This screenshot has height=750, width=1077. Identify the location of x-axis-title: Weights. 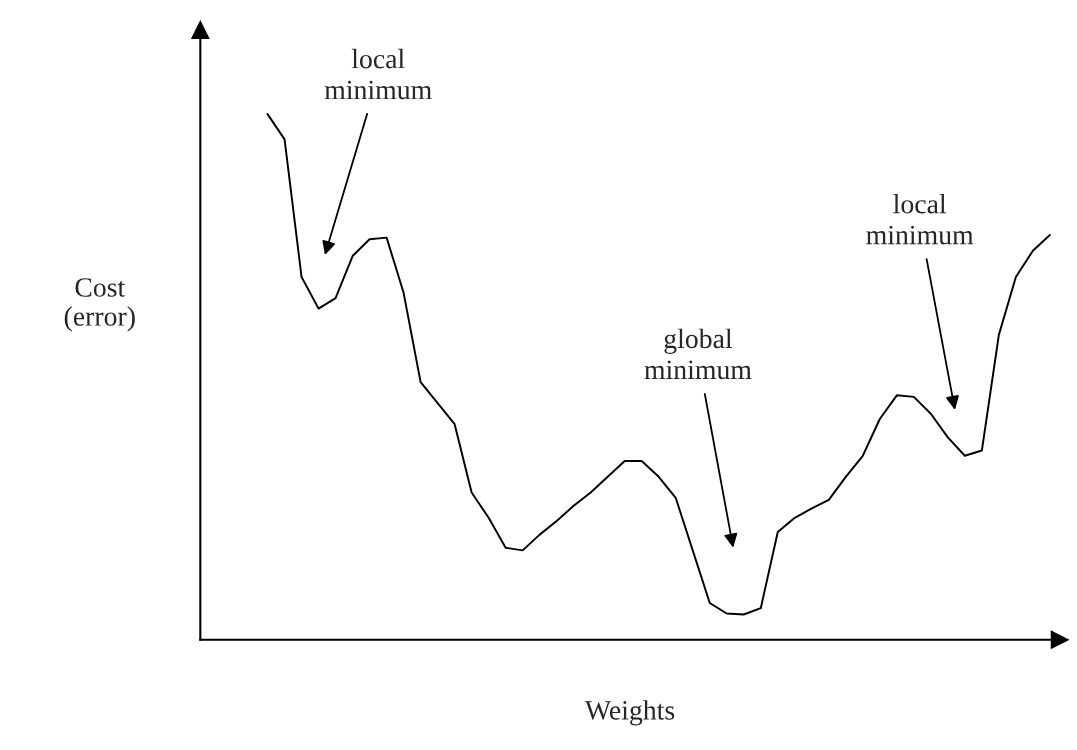
(629, 713).